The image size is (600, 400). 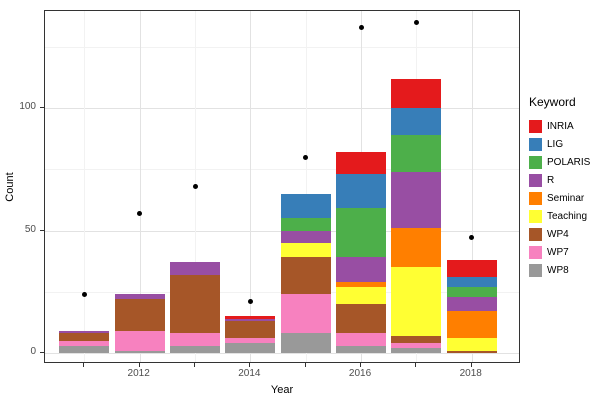 What do you see at coordinates (416, 121) in the screenshot?
I see `bar-segment-LIG-2017` at bounding box center [416, 121].